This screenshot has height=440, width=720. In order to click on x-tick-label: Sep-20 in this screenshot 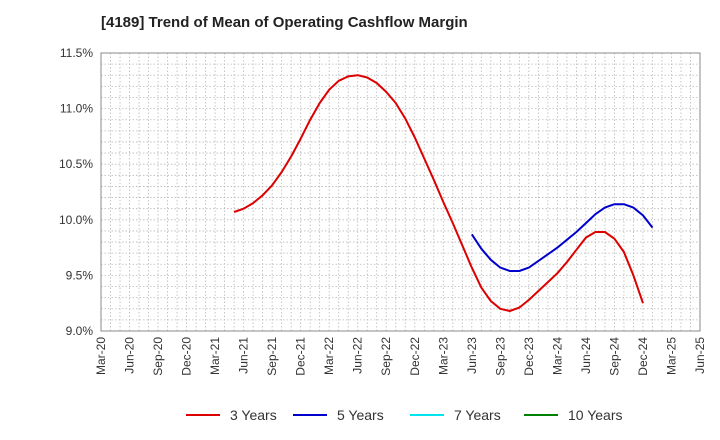, I will do `click(158, 356)`.